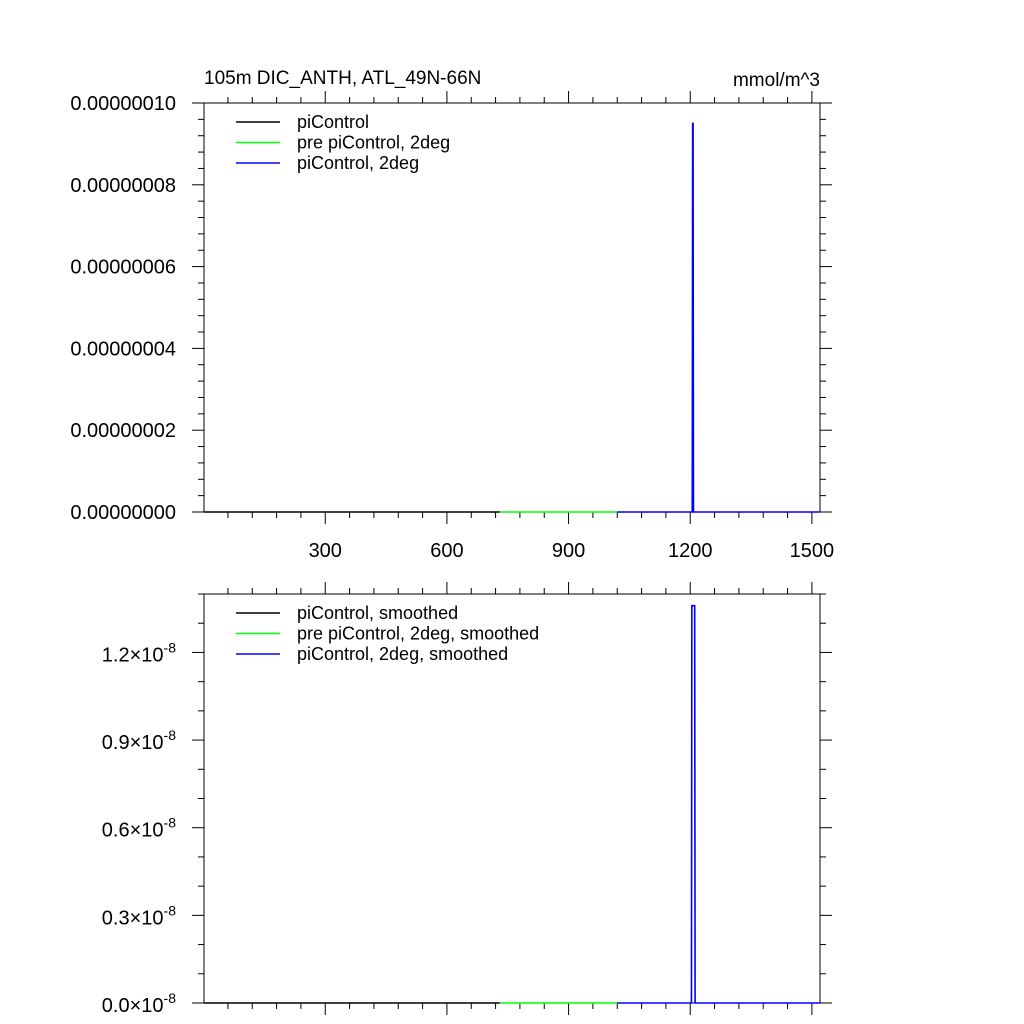 This screenshot has height=1024, width=1024. What do you see at coordinates (325, 551) in the screenshot?
I see `x-tick-label: 300` at bounding box center [325, 551].